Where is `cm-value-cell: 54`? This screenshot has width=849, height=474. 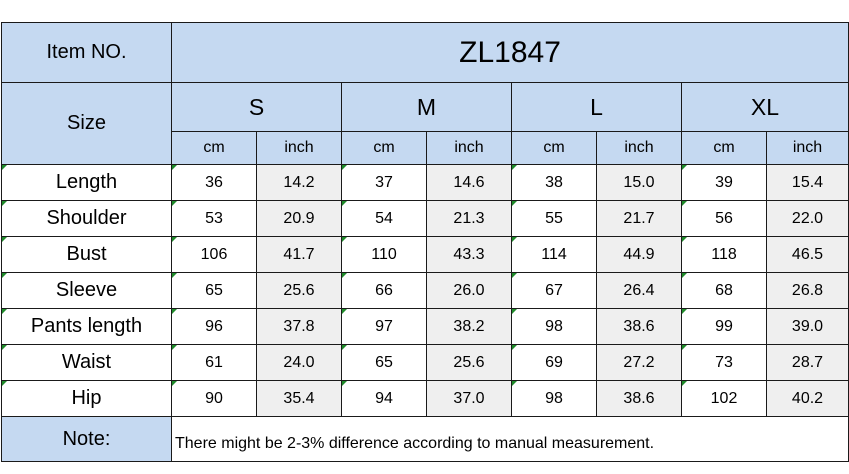
cm-value-cell: 54 is located at coordinates (384, 218).